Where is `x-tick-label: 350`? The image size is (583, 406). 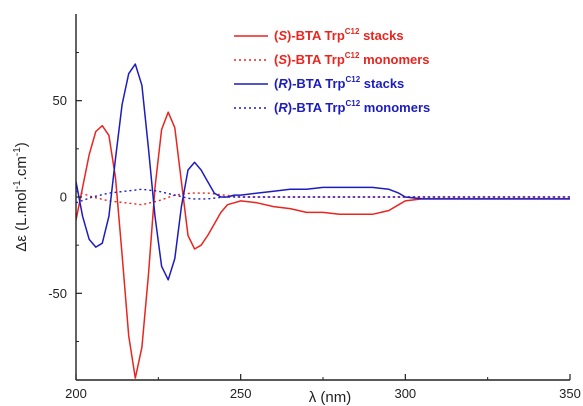
x-tick-label: 350 is located at coordinates (570, 393).